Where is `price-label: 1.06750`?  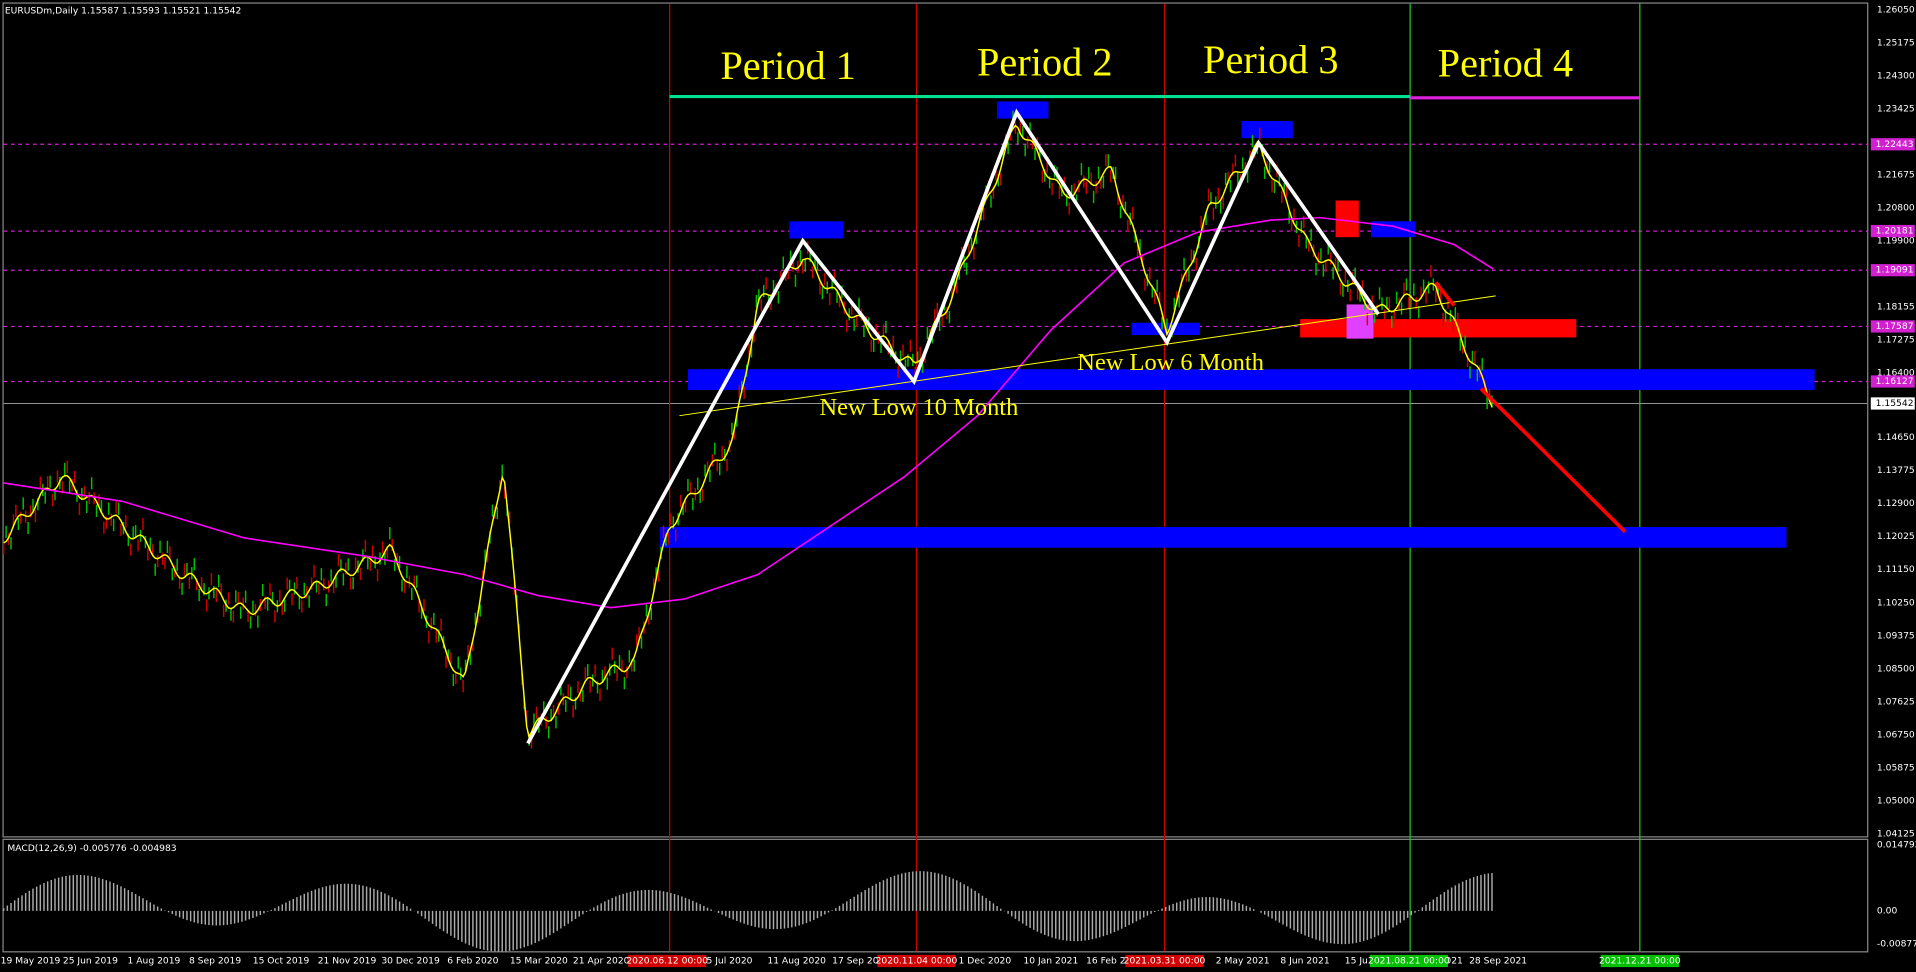
price-label: 1.06750 is located at coordinates (1896, 734).